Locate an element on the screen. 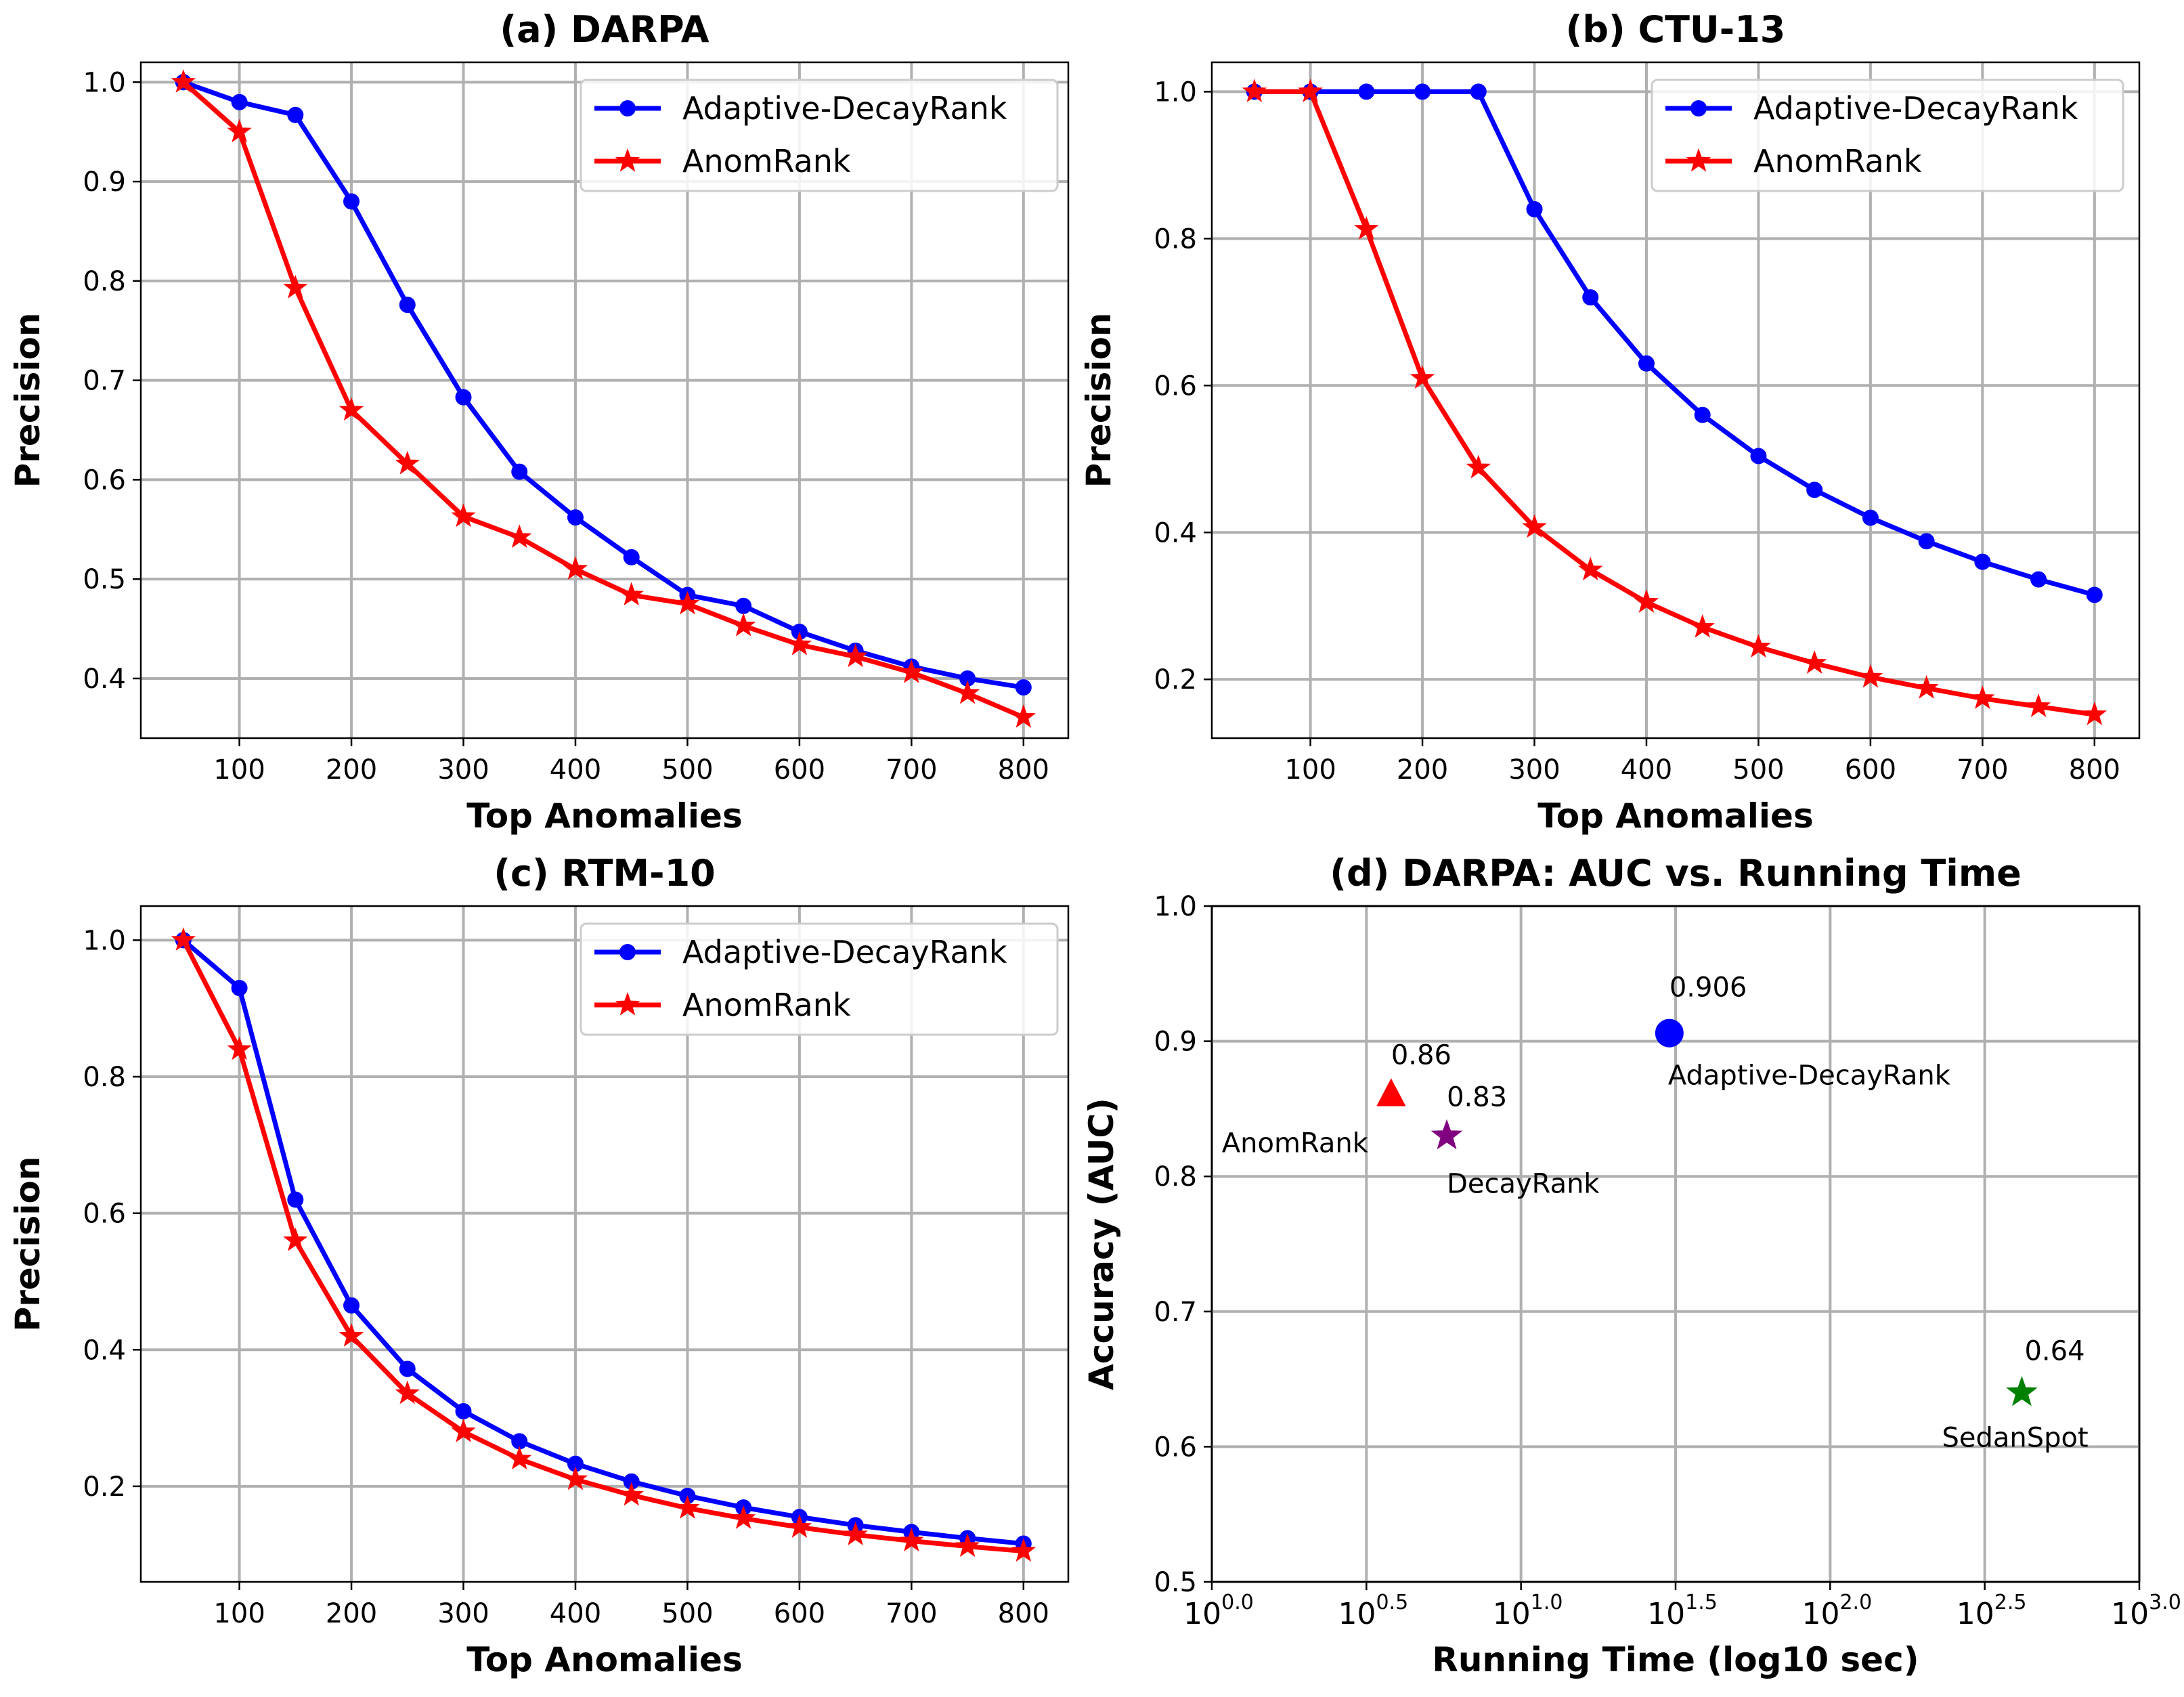  y-tick-label: 0.6 is located at coordinates (104, 481).